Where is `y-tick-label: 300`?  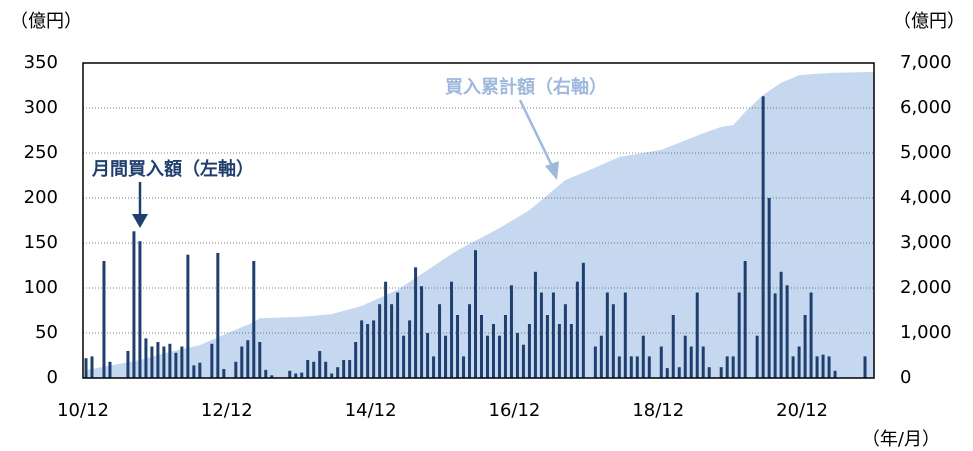 y-tick-label: 300 is located at coordinates (41, 107).